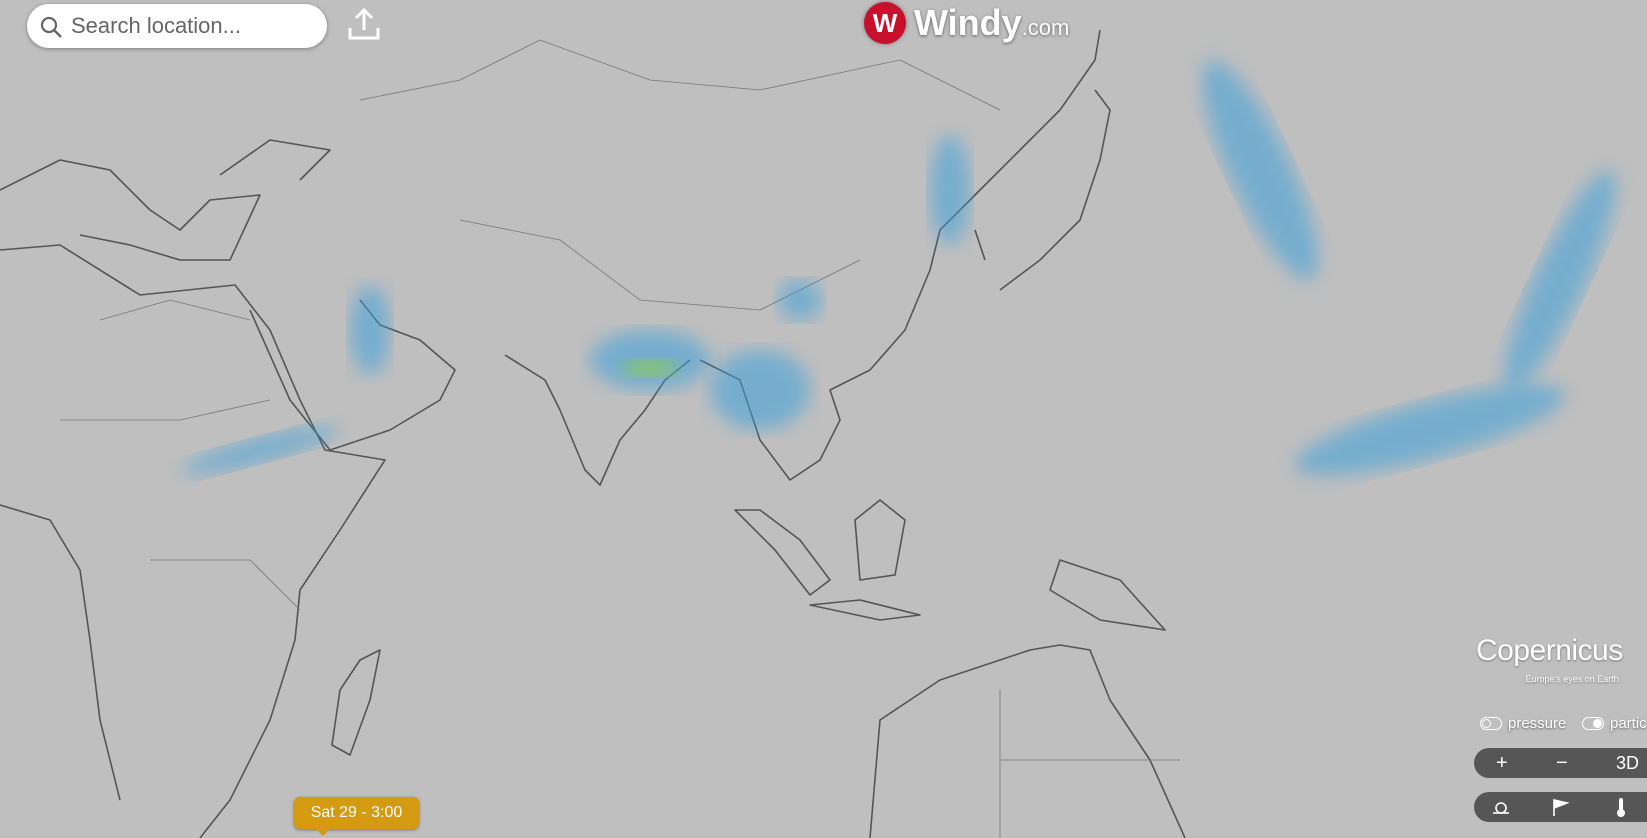  What do you see at coordinates (1502, 762) in the screenshot?
I see `zoom-in: +` at bounding box center [1502, 762].